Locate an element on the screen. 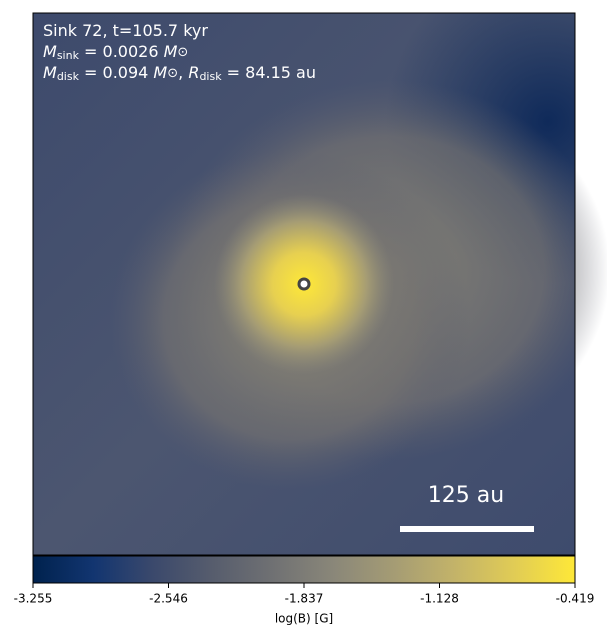 Image resolution: width=607 pixels, height=636 pixels. annotation-line: Sink 72, t=105.7 kyr is located at coordinates (125, 30).